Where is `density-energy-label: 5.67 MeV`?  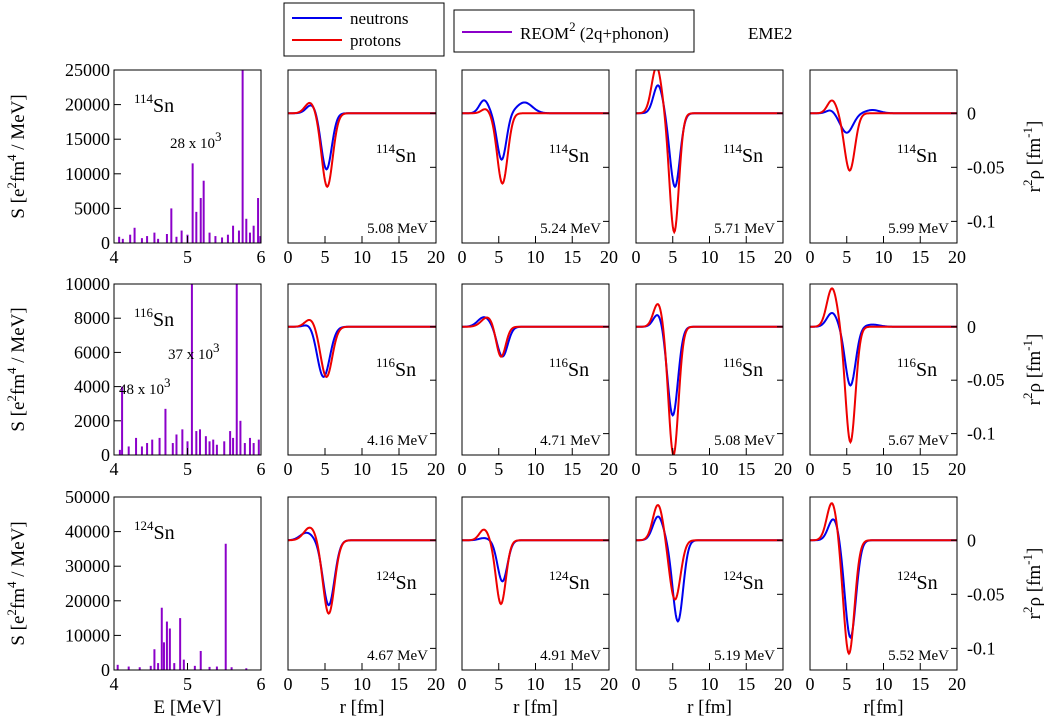 density-energy-label: 5.67 MeV is located at coordinates (918, 441).